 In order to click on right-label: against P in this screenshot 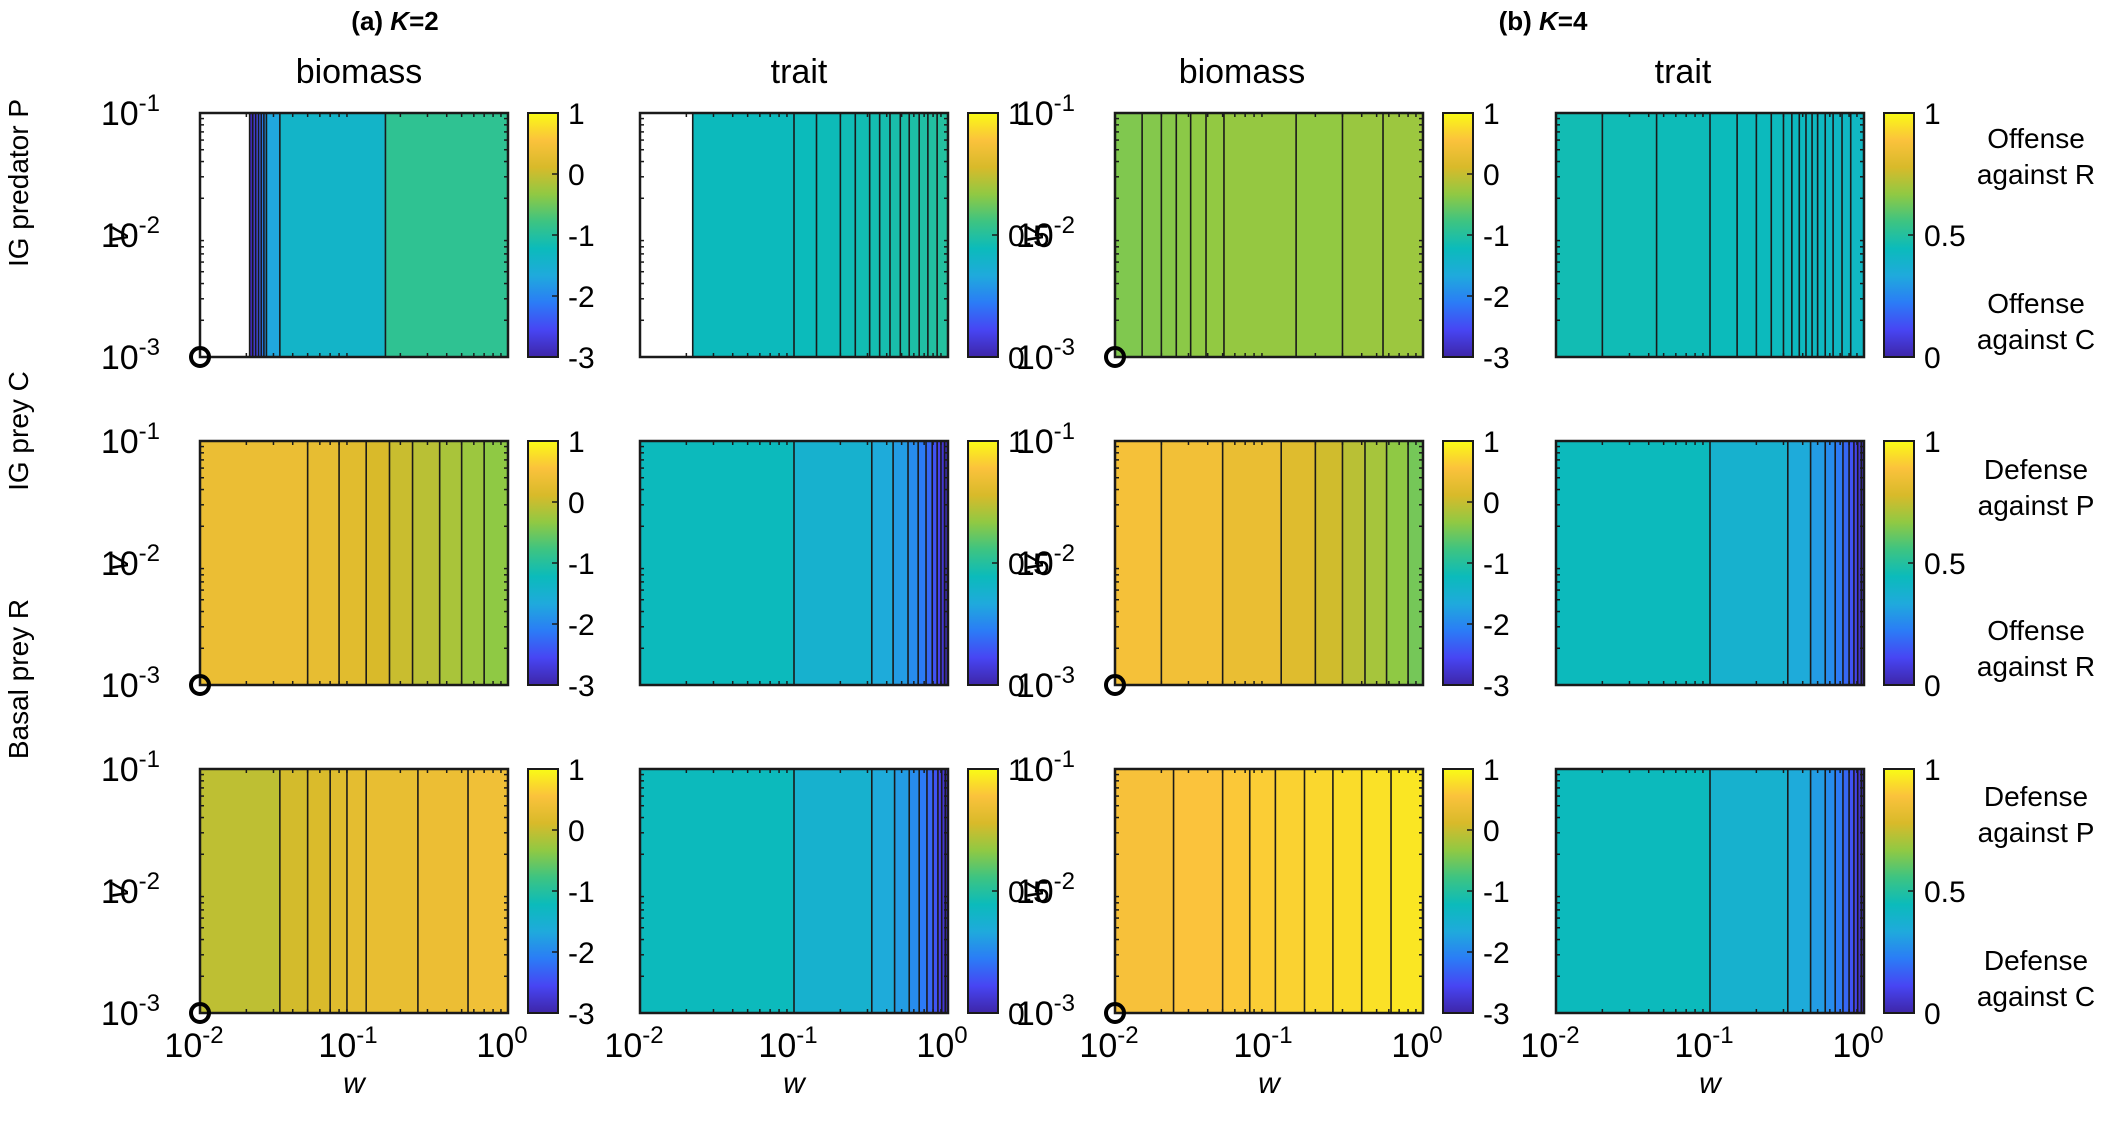, I will do `click(2036, 832)`.